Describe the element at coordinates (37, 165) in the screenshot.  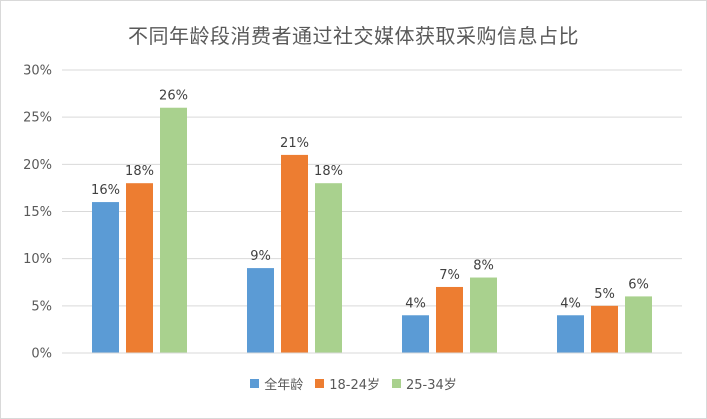
I see `y-tick-label: 20%` at that location.